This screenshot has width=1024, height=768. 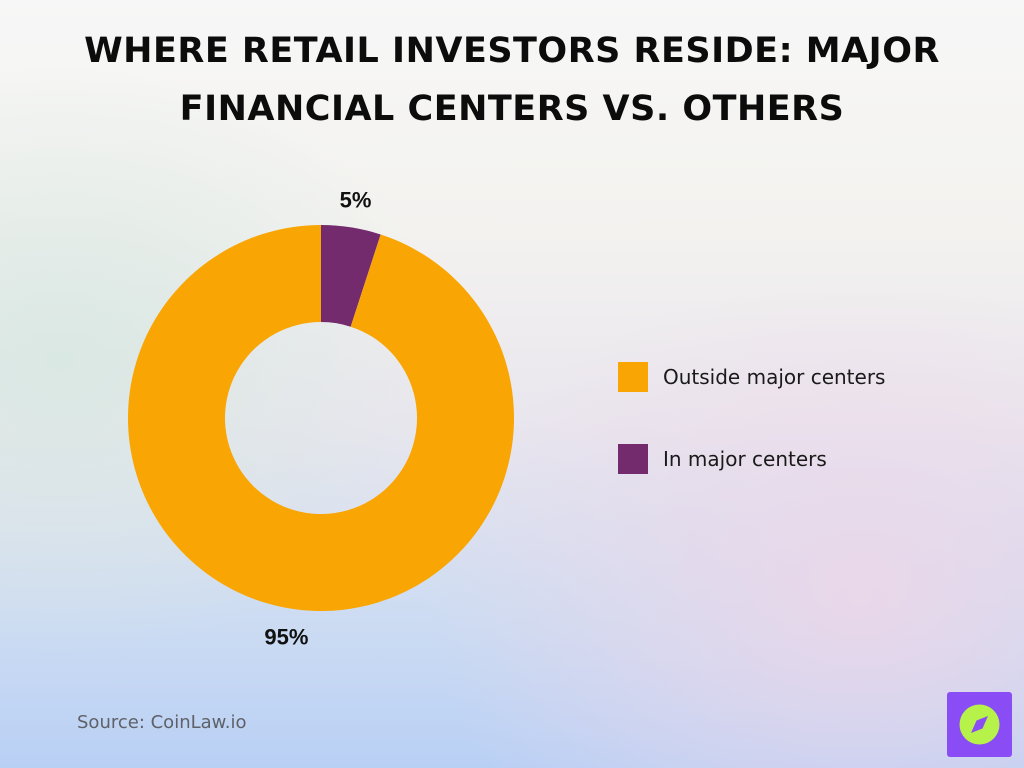 What do you see at coordinates (745, 459) in the screenshot?
I see `legend-label-inside: In major centers` at bounding box center [745, 459].